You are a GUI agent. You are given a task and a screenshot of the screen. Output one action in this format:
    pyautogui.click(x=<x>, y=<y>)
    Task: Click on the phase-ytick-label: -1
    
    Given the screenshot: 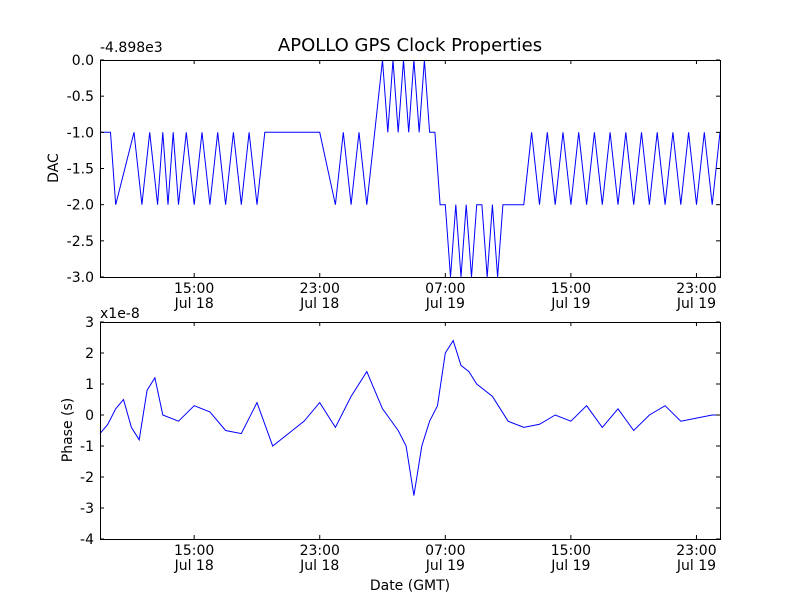 What is the action you would take?
    pyautogui.click(x=87, y=447)
    